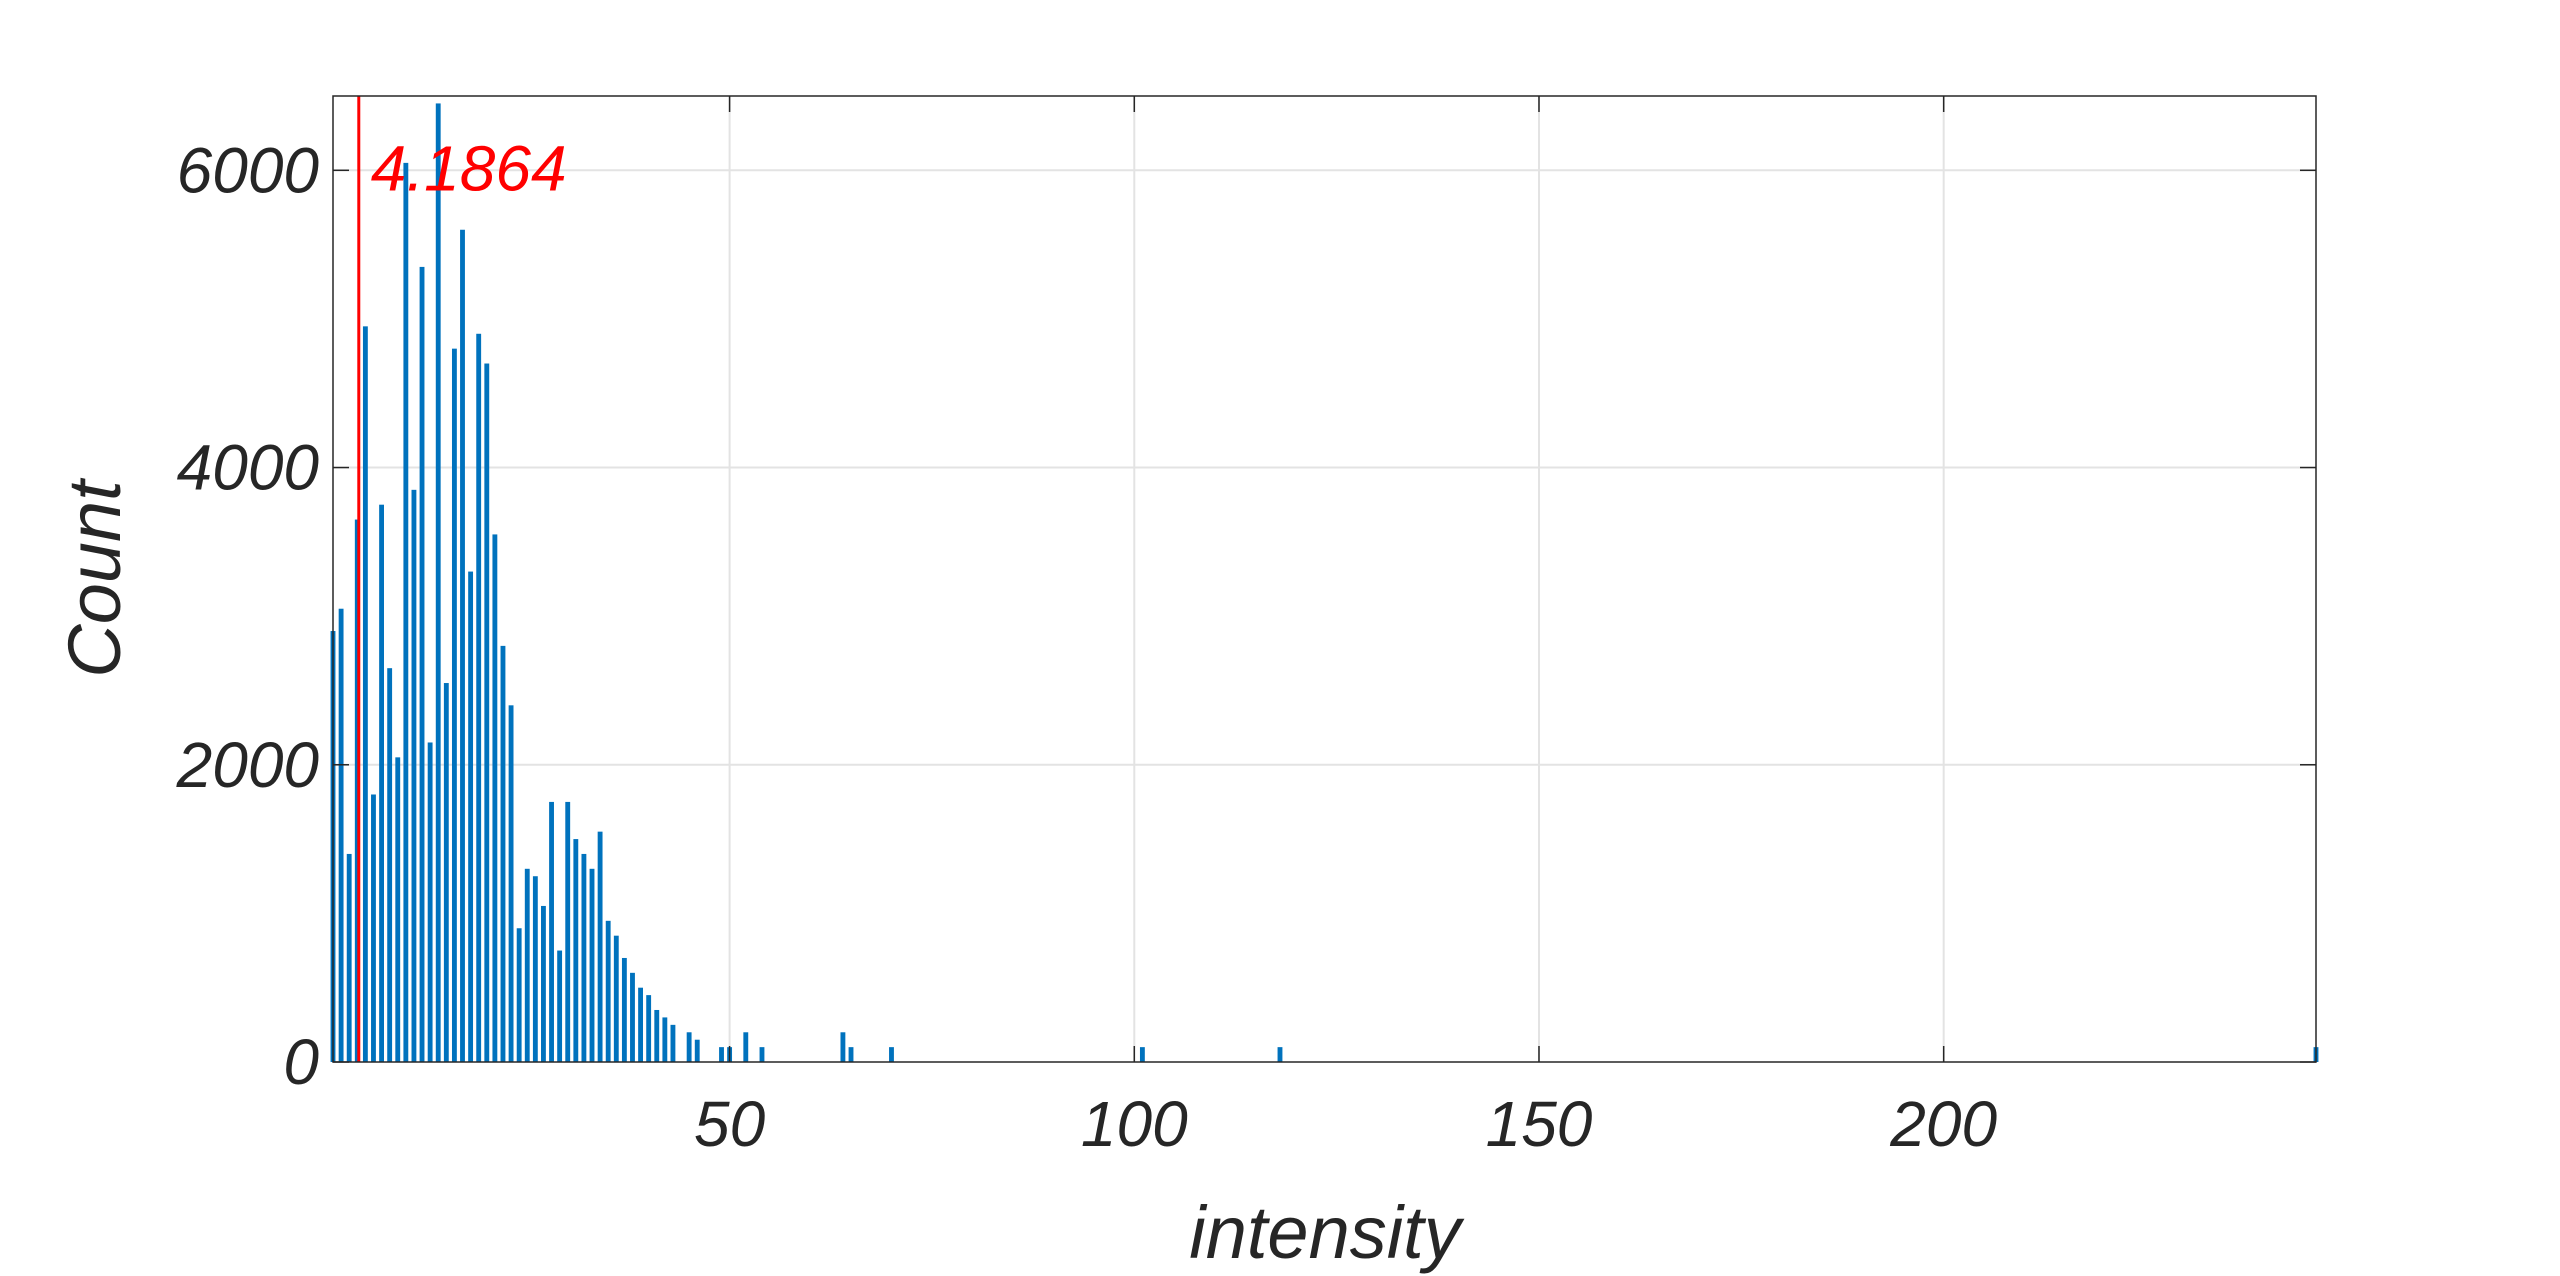 The height and width of the screenshot is (1276, 2560). What do you see at coordinates (1943, 1124) in the screenshot?
I see `x-tick-label: 200` at bounding box center [1943, 1124].